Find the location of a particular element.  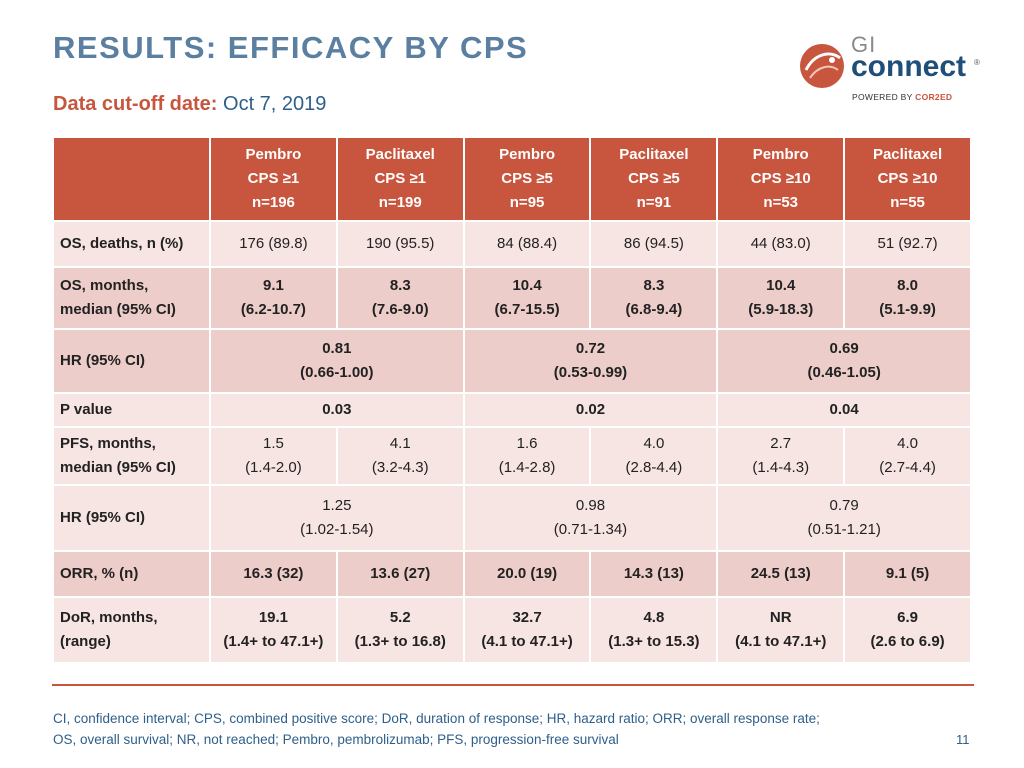

table-cell: 6.9 (2.6 to 6.9) is located at coordinates (907, 630).